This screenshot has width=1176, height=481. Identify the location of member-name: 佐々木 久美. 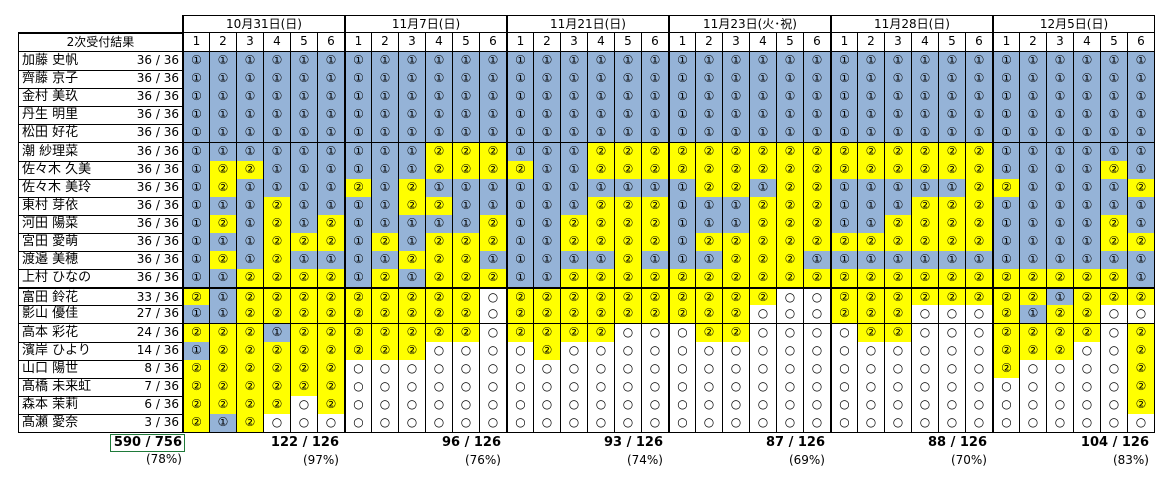
(65, 170).